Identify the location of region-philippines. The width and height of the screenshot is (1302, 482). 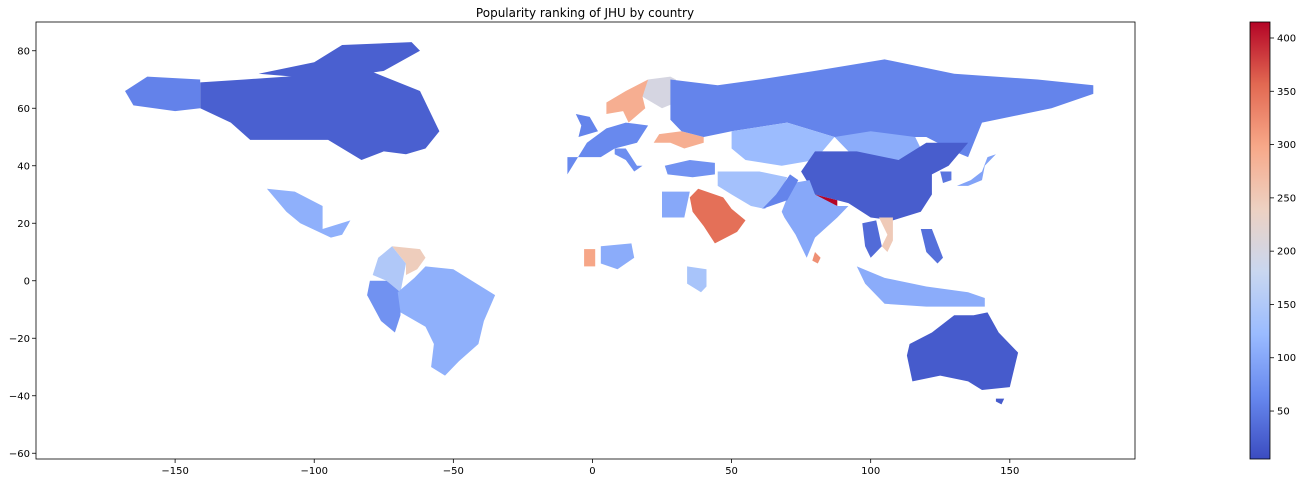
(931, 246).